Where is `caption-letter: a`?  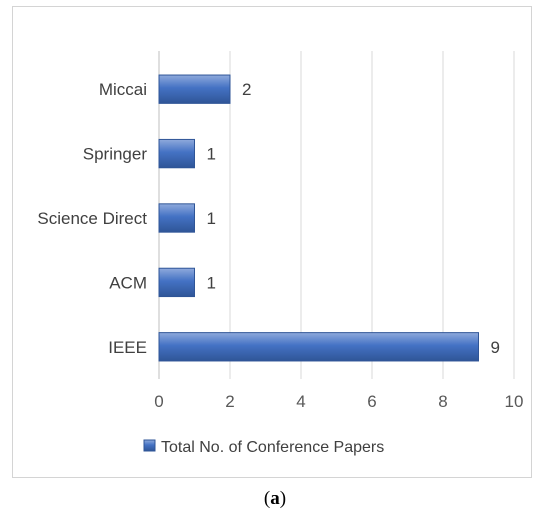 caption-letter: a is located at coordinates (275, 498).